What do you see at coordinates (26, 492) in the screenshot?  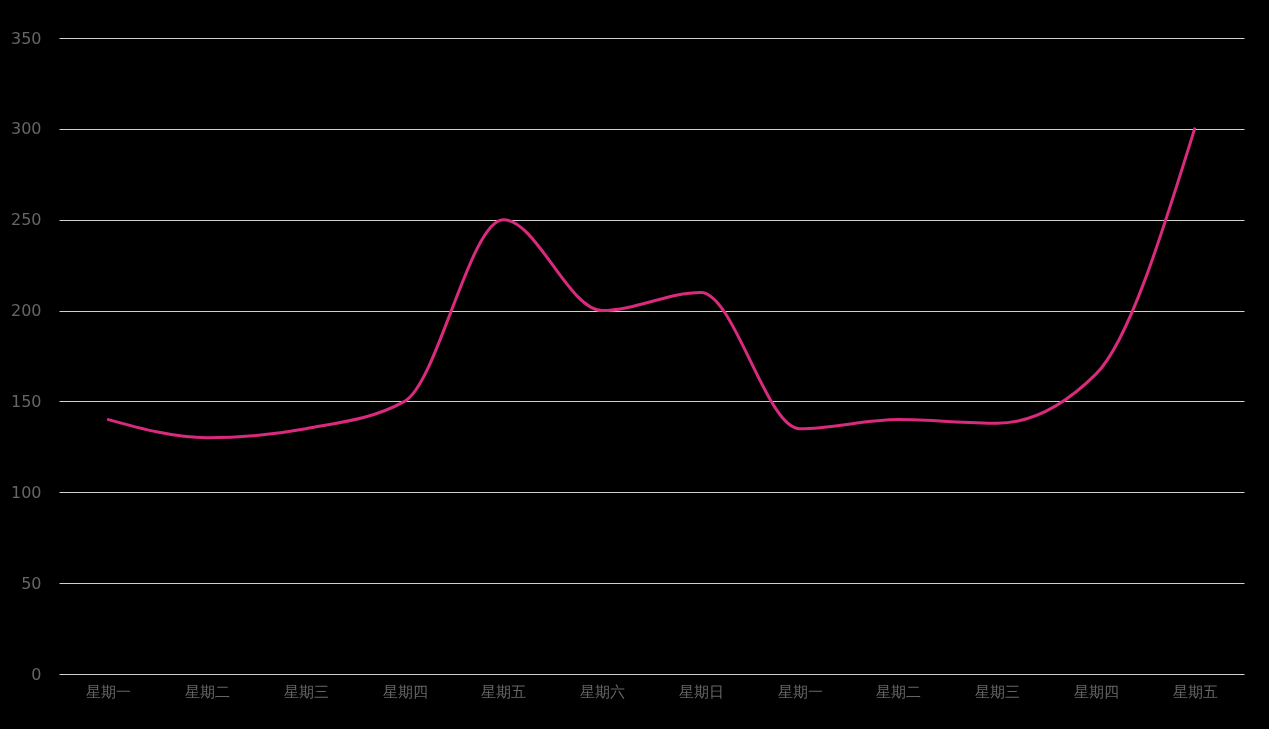 I see `y-tick-label: 100` at bounding box center [26, 492].